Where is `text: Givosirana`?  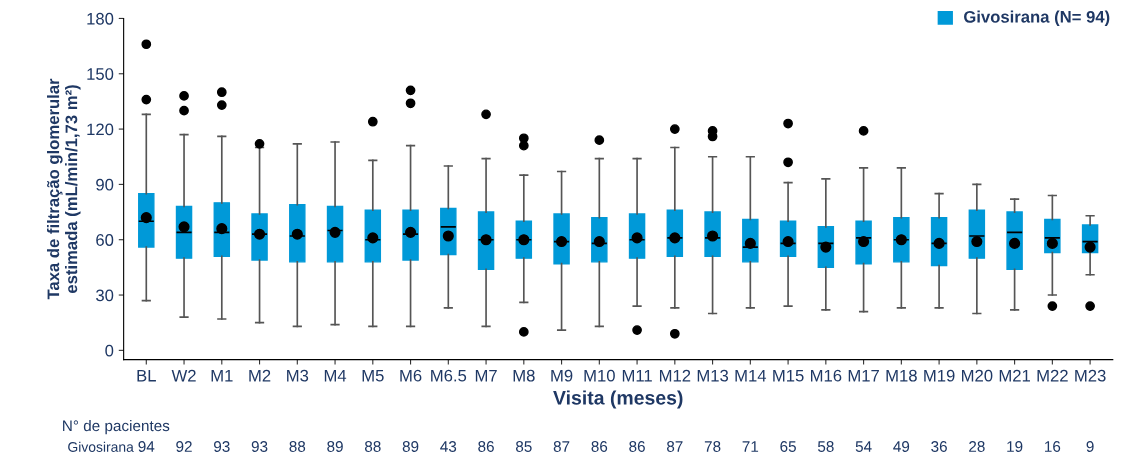 text: Givosirana is located at coordinates (101, 446).